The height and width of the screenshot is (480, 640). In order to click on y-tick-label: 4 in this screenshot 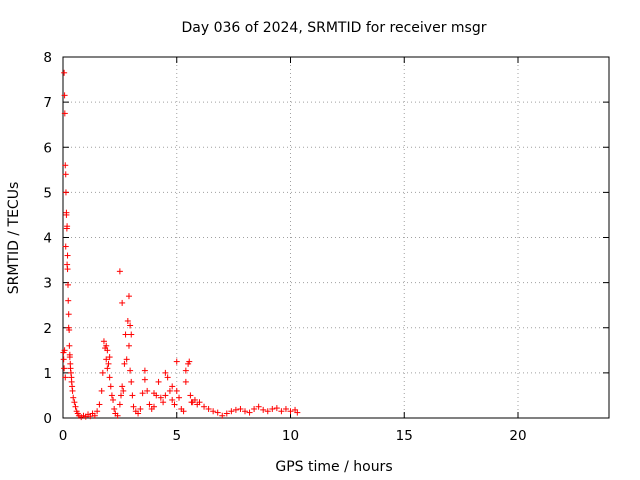, I will do `click(47, 239)`.